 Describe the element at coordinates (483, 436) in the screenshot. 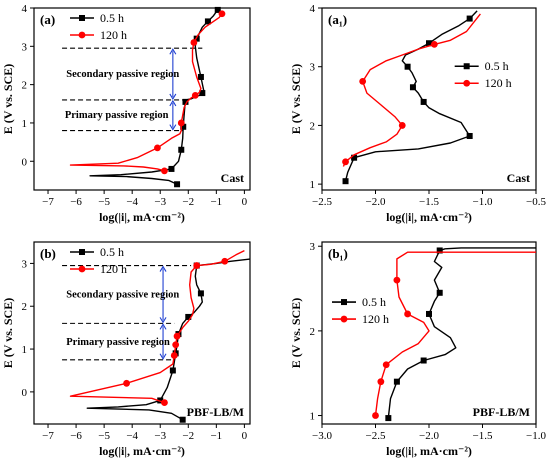

I see `x-tick-label: −1.5` at that location.